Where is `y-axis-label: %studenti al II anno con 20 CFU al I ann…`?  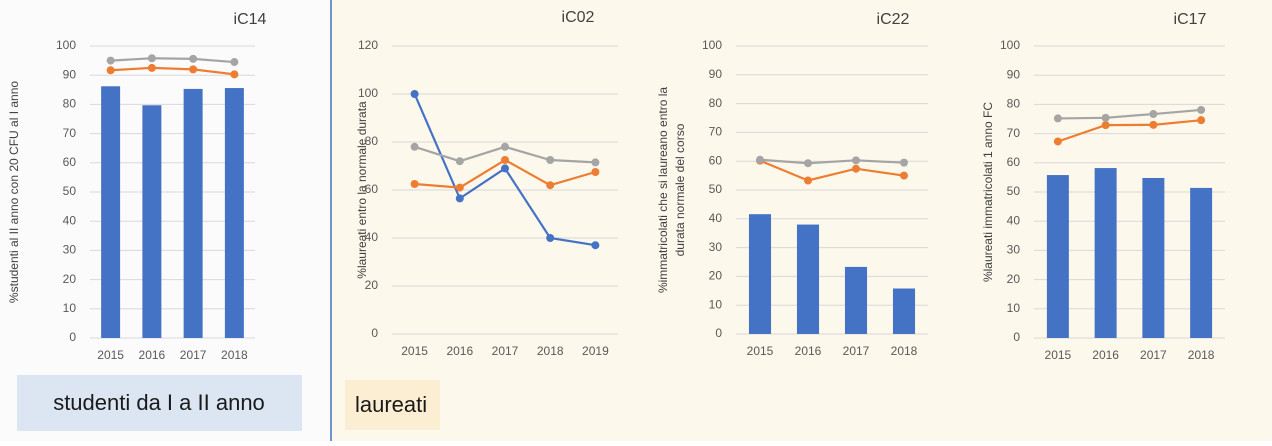 y-axis-label: %studenti al II anno con 20 CFU al I ann… is located at coordinates (14, 192).